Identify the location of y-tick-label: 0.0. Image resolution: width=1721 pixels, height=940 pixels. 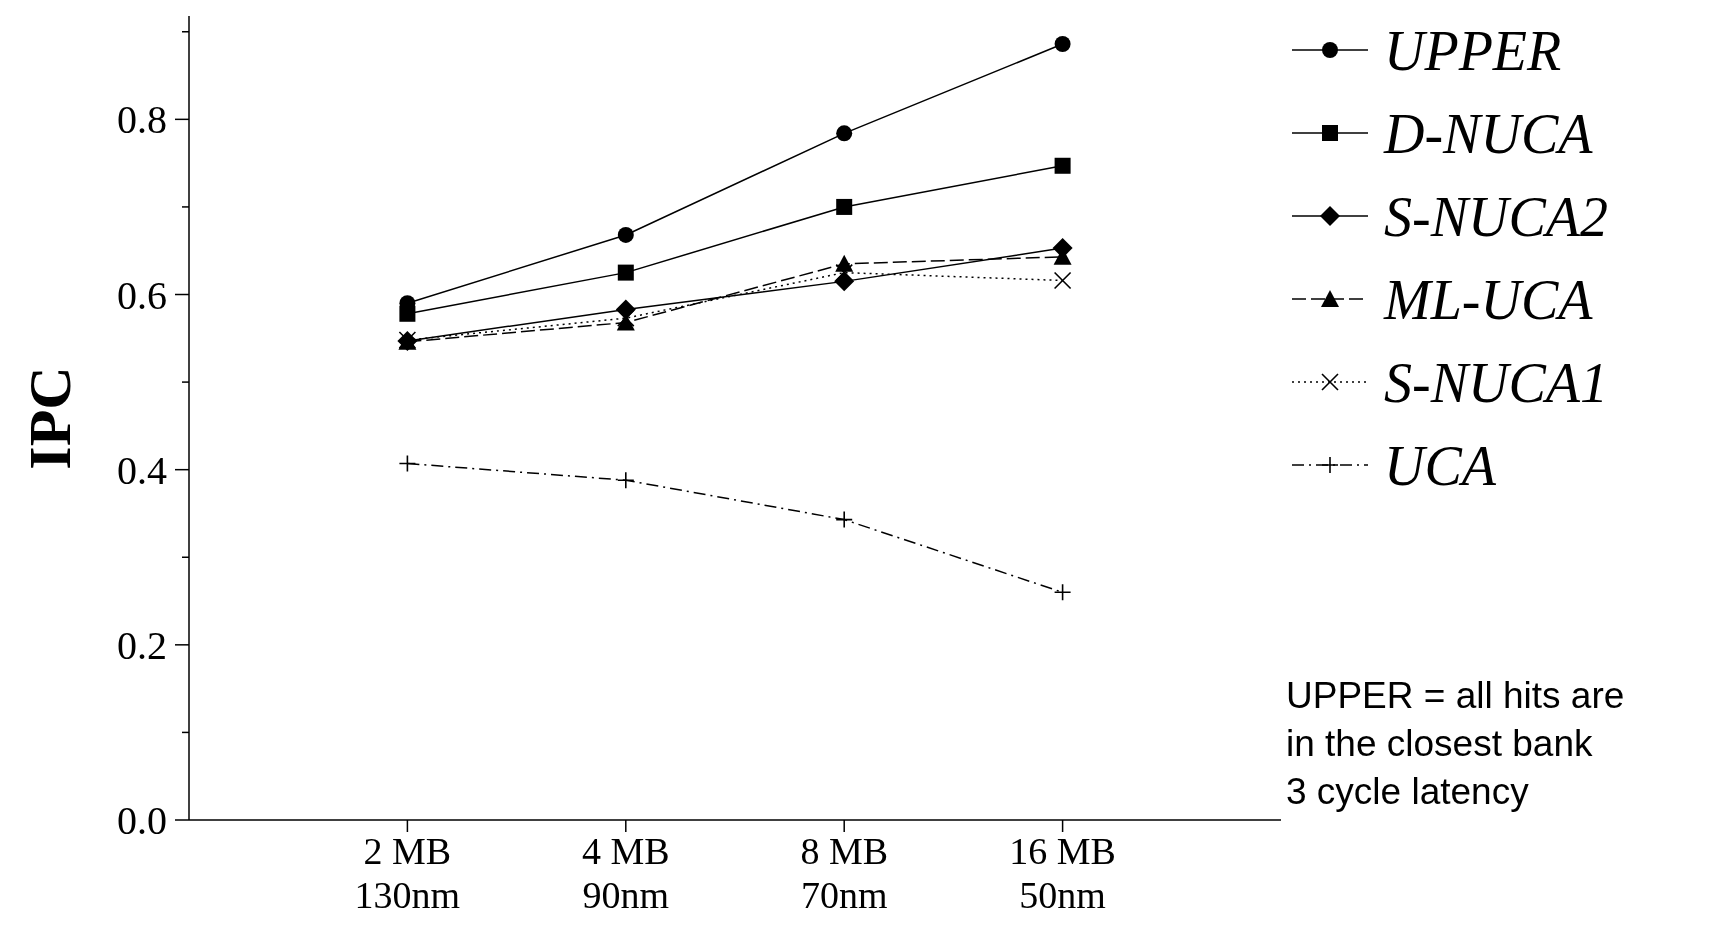
(142, 820).